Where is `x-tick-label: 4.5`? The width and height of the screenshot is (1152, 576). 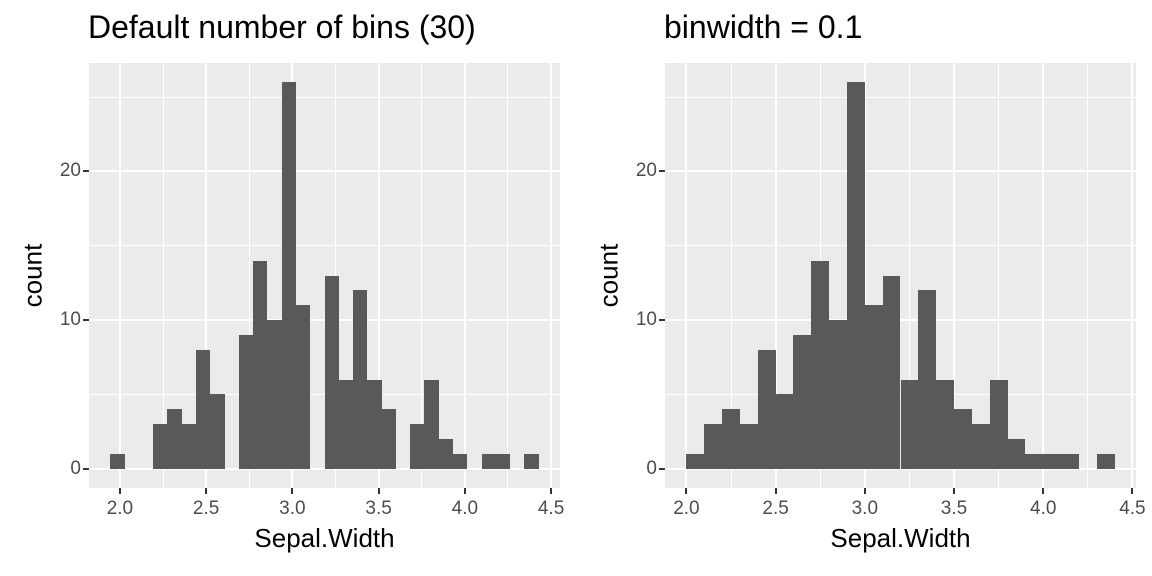 x-tick-label: 4.5 is located at coordinates (551, 508).